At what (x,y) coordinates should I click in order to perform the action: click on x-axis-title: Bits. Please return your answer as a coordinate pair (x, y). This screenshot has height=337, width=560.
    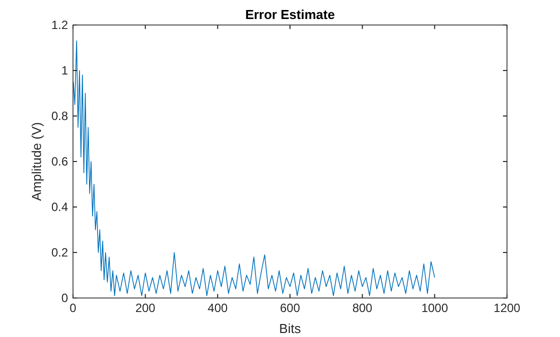
    Looking at the image, I should click on (290, 328).